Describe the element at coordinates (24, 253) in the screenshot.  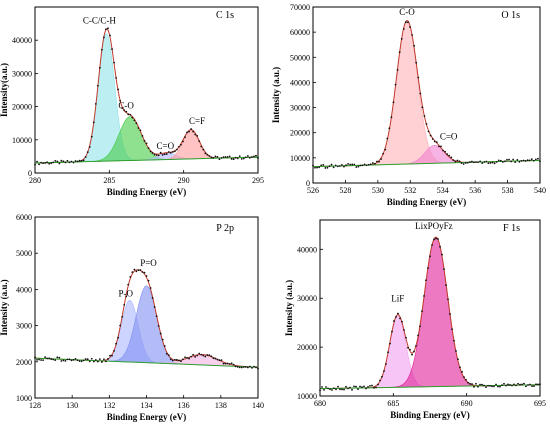
I see `y-tick-label: 5000` at that location.